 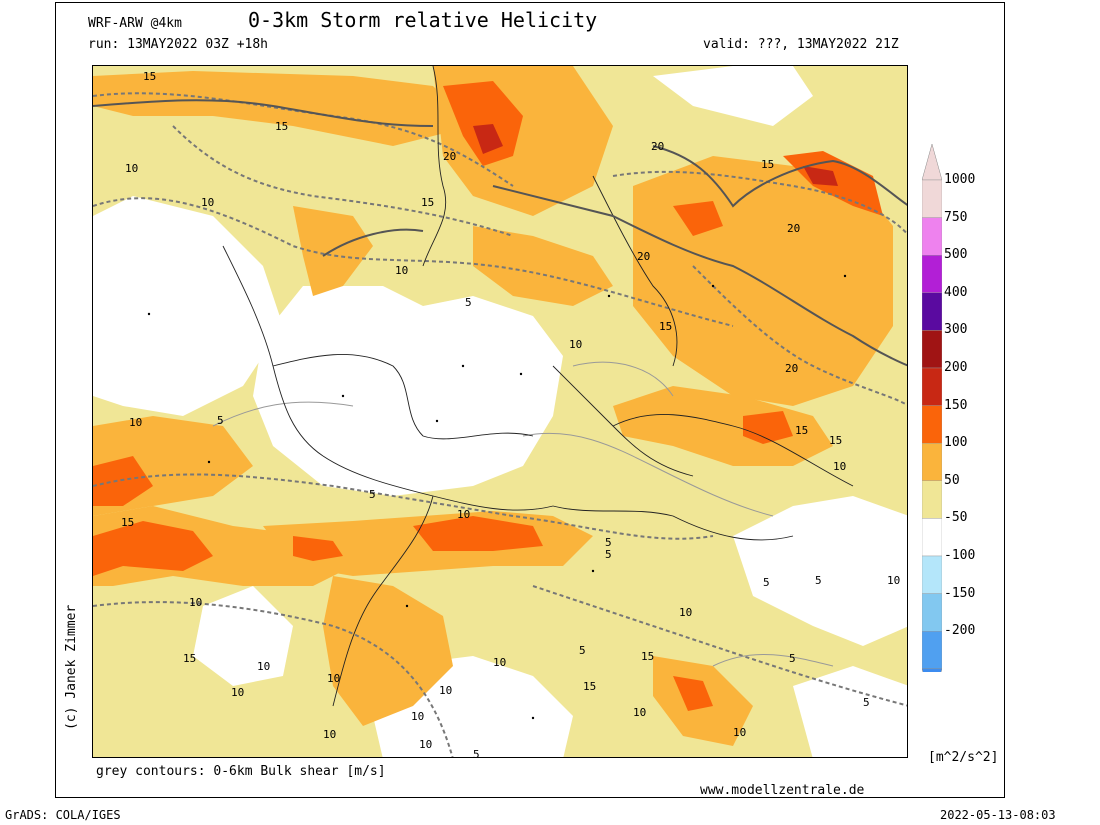 What do you see at coordinates (782, 790) in the screenshot?
I see `website-label: www.modellzentrale.de` at bounding box center [782, 790].